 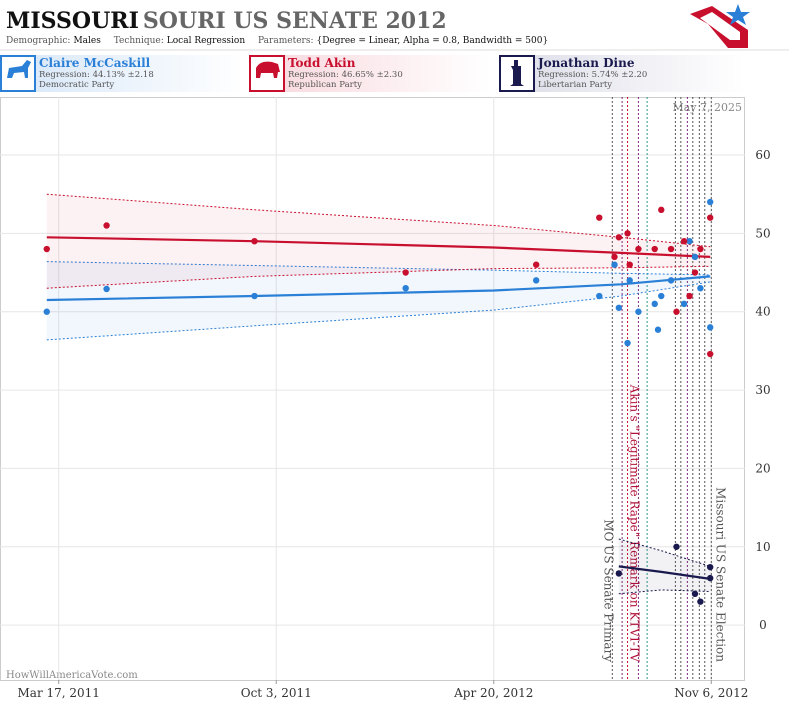 What do you see at coordinates (59, 693) in the screenshot?
I see `x-tick-label: Mar 17, 2011` at bounding box center [59, 693].